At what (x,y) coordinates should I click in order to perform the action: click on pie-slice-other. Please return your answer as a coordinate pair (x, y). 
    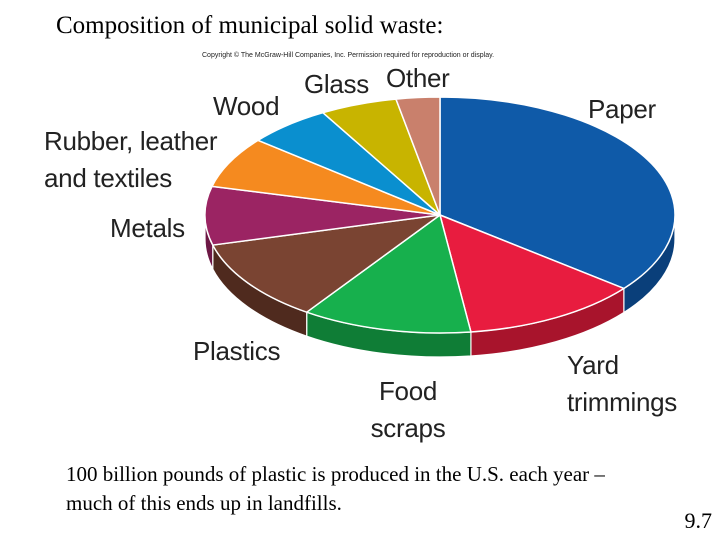
    Looking at the image, I should click on (418, 156).